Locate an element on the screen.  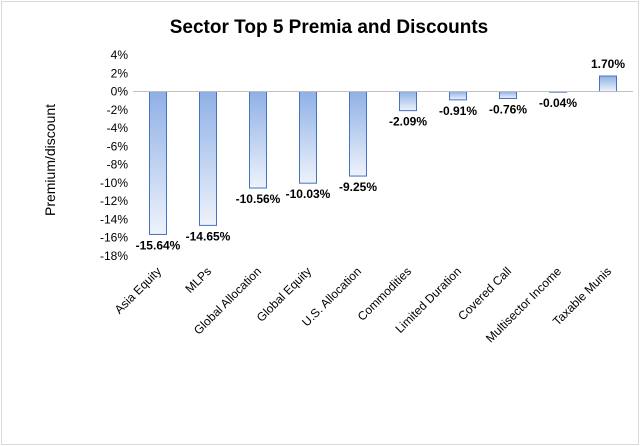
y-tick-label: -10% is located at coordinates (114, 183).